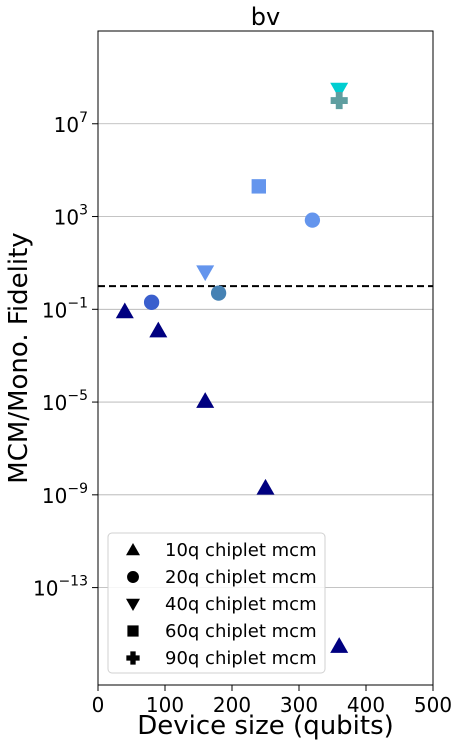  I want to click on legend-item: 40q chiplet mcm, so click(221, 604).